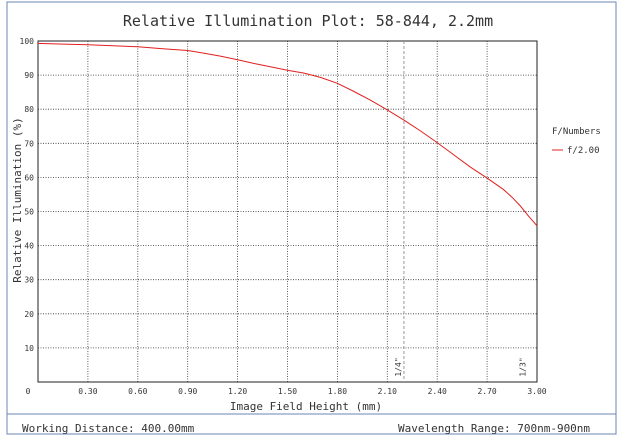  What do you see at coordinates (108, 428) in the screenshot?
I see `working-distance-text: Working Distance: 400.00mm` at bounding box center [108, 428].